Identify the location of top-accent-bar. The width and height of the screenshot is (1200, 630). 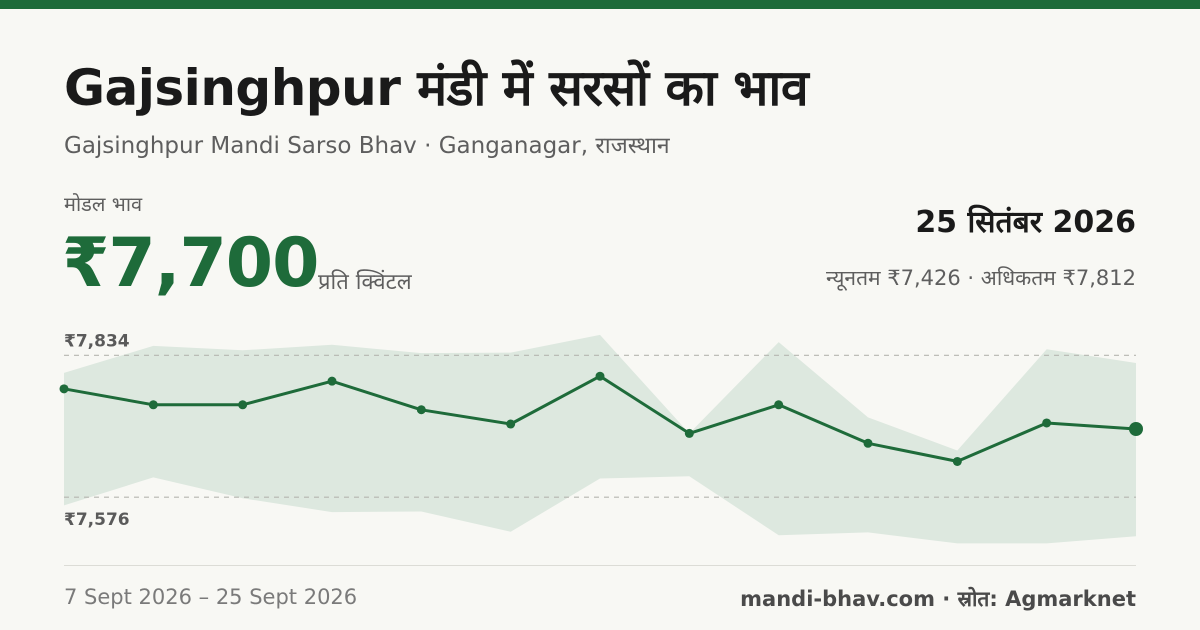
(600, 4).